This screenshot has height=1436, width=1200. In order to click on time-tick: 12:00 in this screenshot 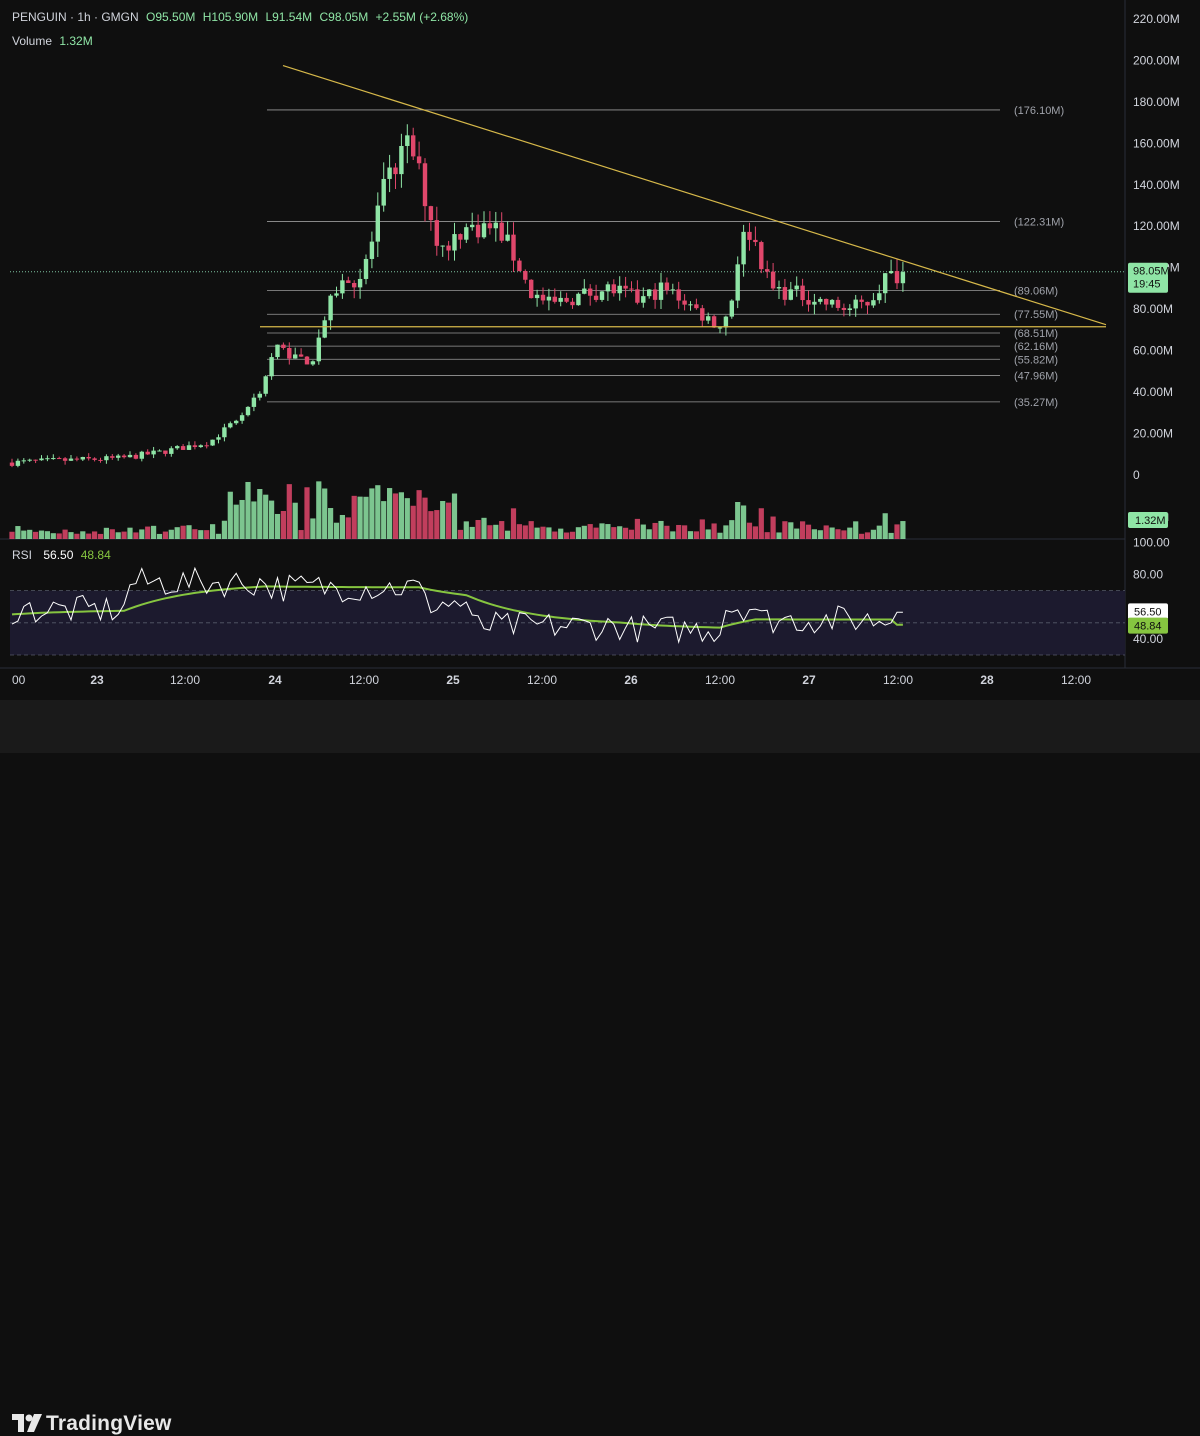, I will do `click(364, 680)`.